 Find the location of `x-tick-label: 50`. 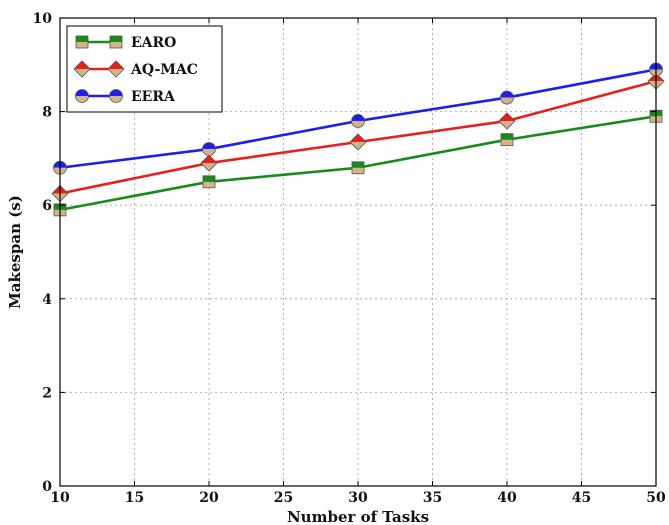

x-tick-label: 50 is located at coordinates (656, 498).